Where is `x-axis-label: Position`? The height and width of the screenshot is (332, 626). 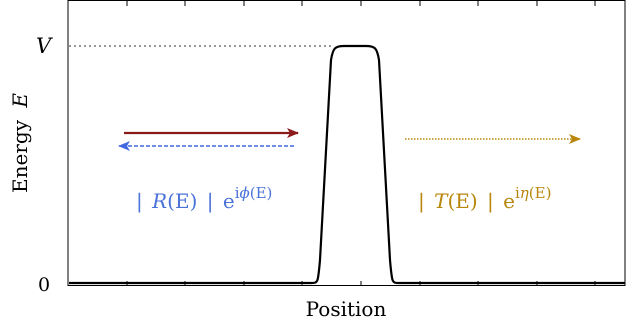
x-axis-label: Position is located at coordinates (346, 309).